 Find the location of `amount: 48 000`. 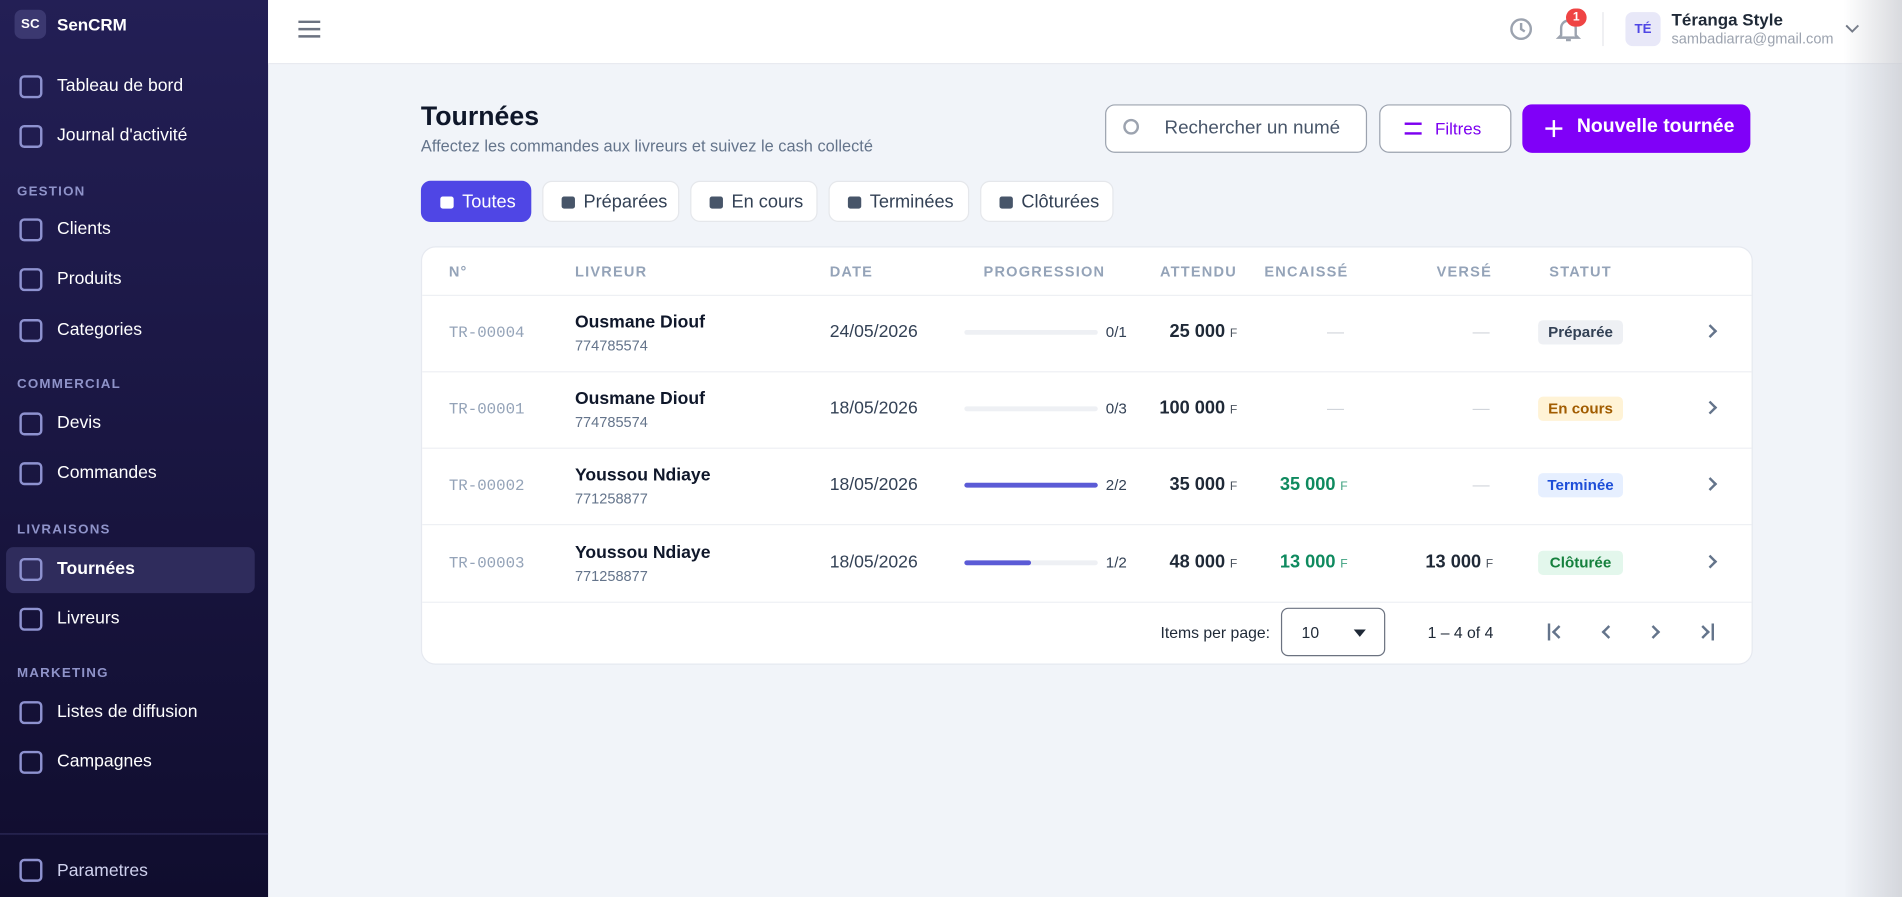

amount: 48 000 is located at coordinates (1197, 562).